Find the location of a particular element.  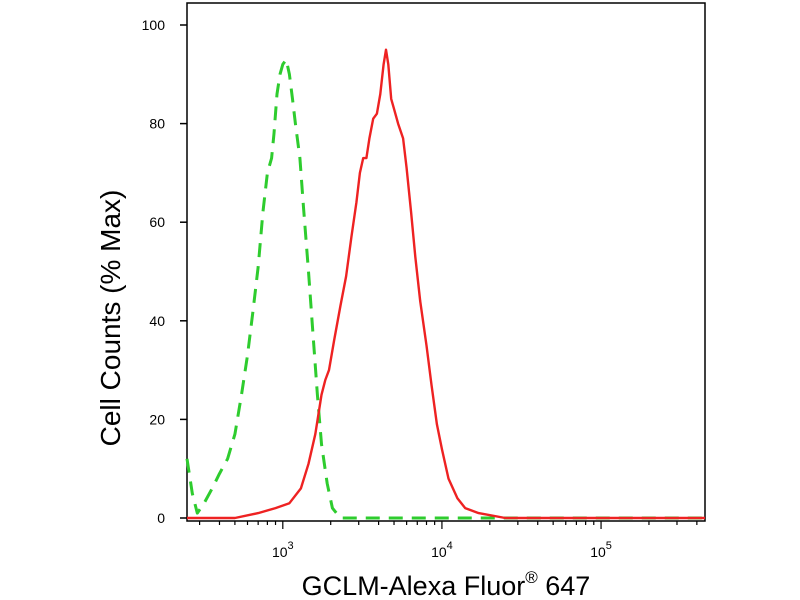

x-tick-label-3: 10³ is located at coordinates (283, 550).